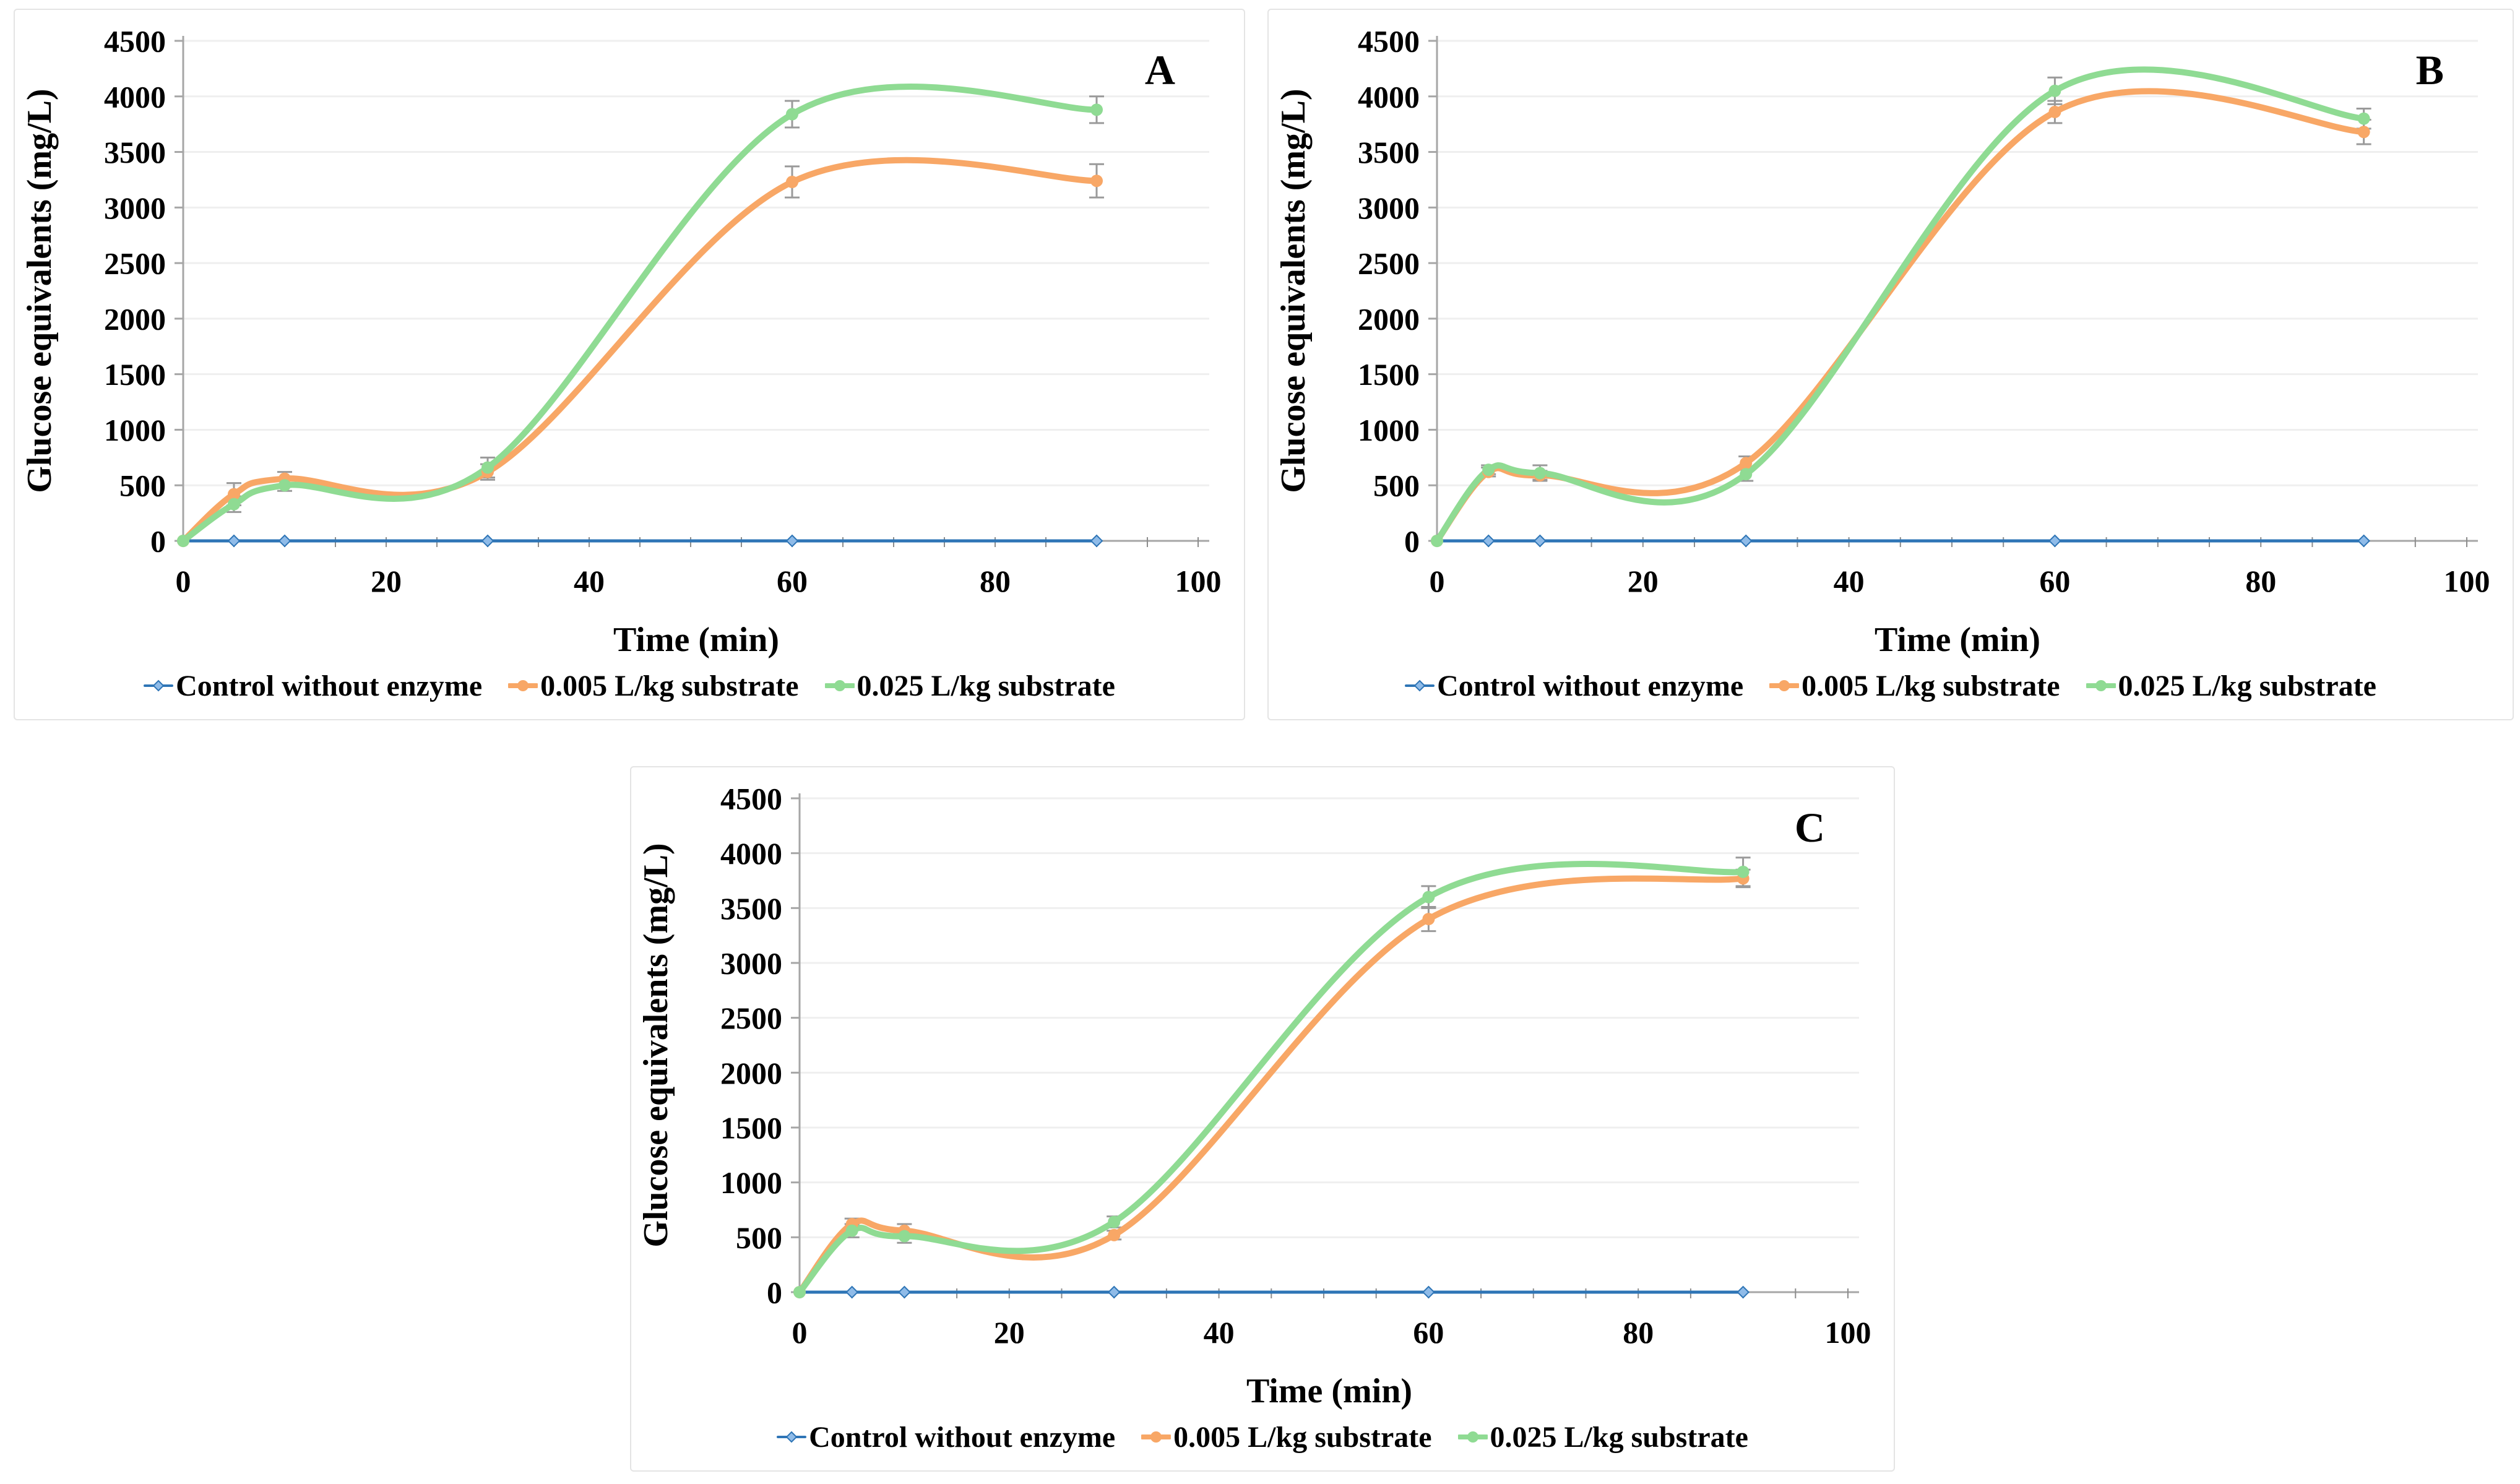  I want to click on x-tick-label: 0, so click(1437, 581).